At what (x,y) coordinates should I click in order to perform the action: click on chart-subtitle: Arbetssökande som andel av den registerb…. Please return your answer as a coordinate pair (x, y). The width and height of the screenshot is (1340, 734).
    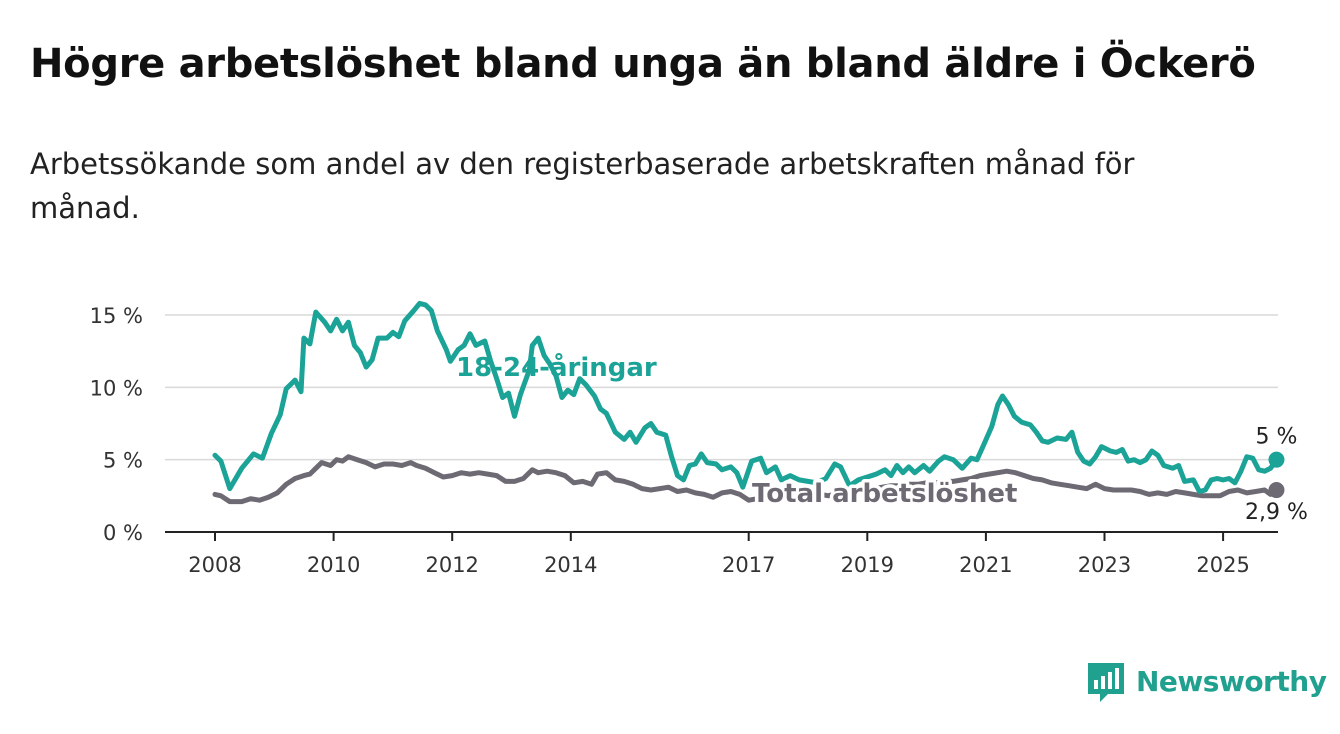
    Looking at the image, I should click on (582, 186).